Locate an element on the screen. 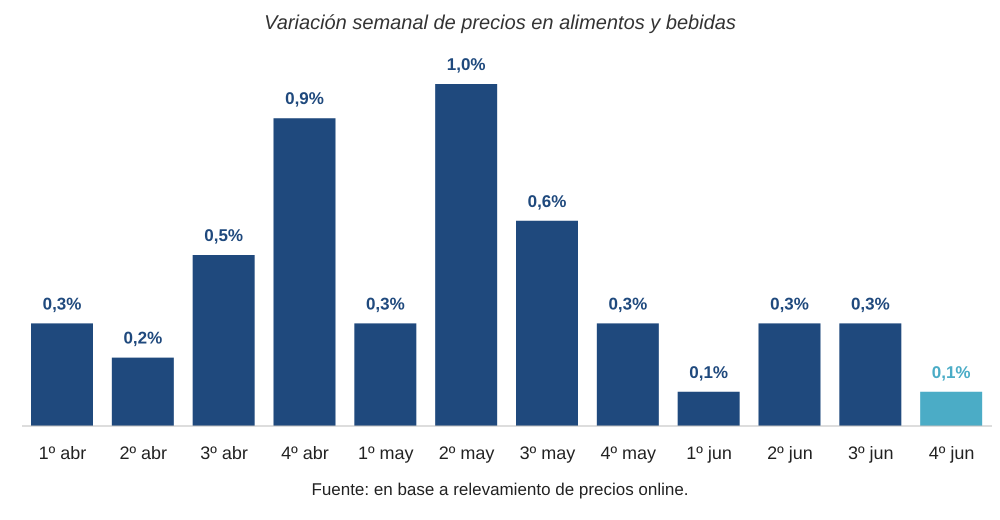  x-tick-label: 3º abr is located at coordinates (224, 452).